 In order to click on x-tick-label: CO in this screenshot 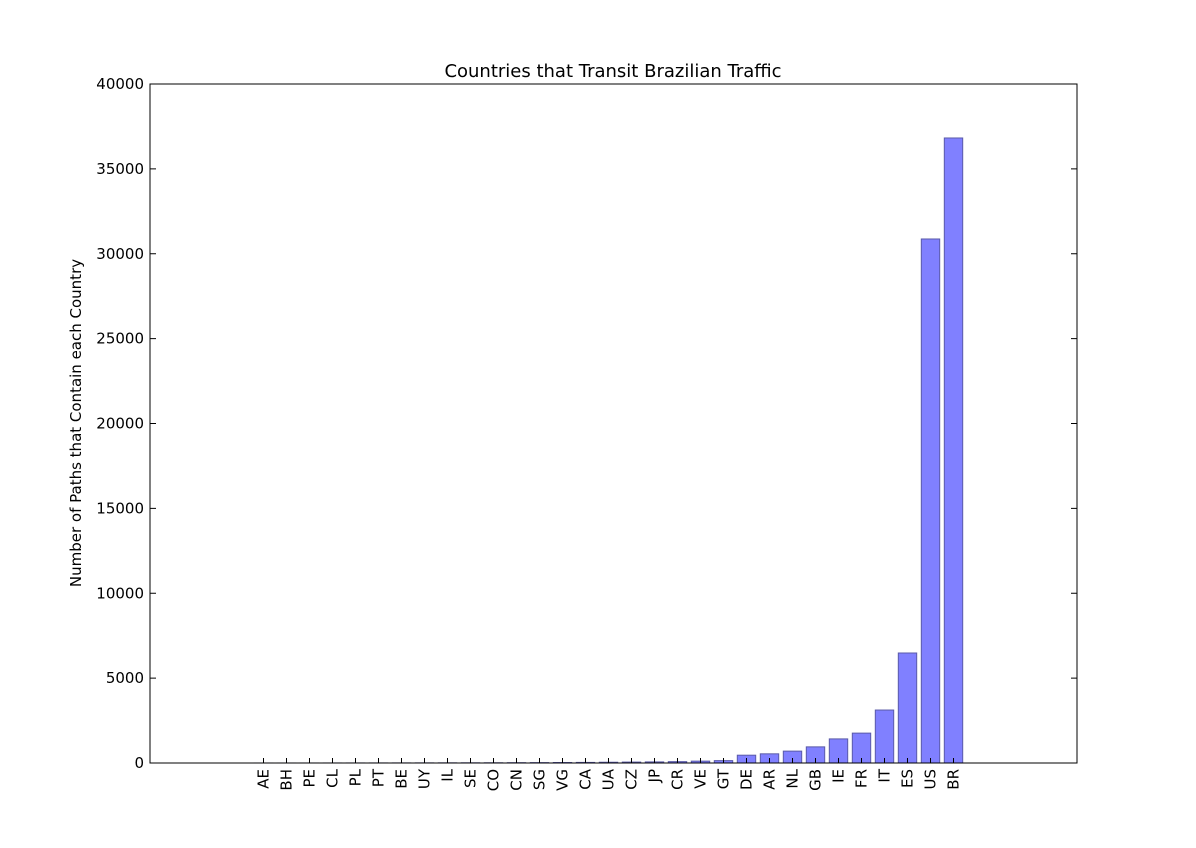, I will do `click(494, 780)`.